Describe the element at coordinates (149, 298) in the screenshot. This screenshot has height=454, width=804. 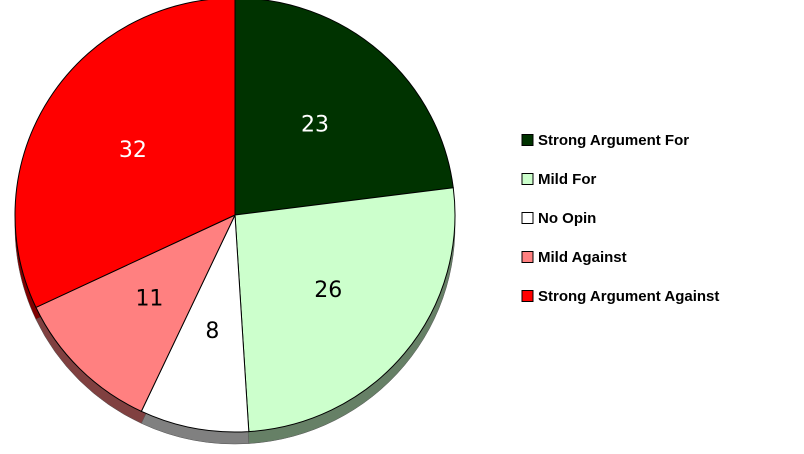
I see `value-label: 11` at that location.